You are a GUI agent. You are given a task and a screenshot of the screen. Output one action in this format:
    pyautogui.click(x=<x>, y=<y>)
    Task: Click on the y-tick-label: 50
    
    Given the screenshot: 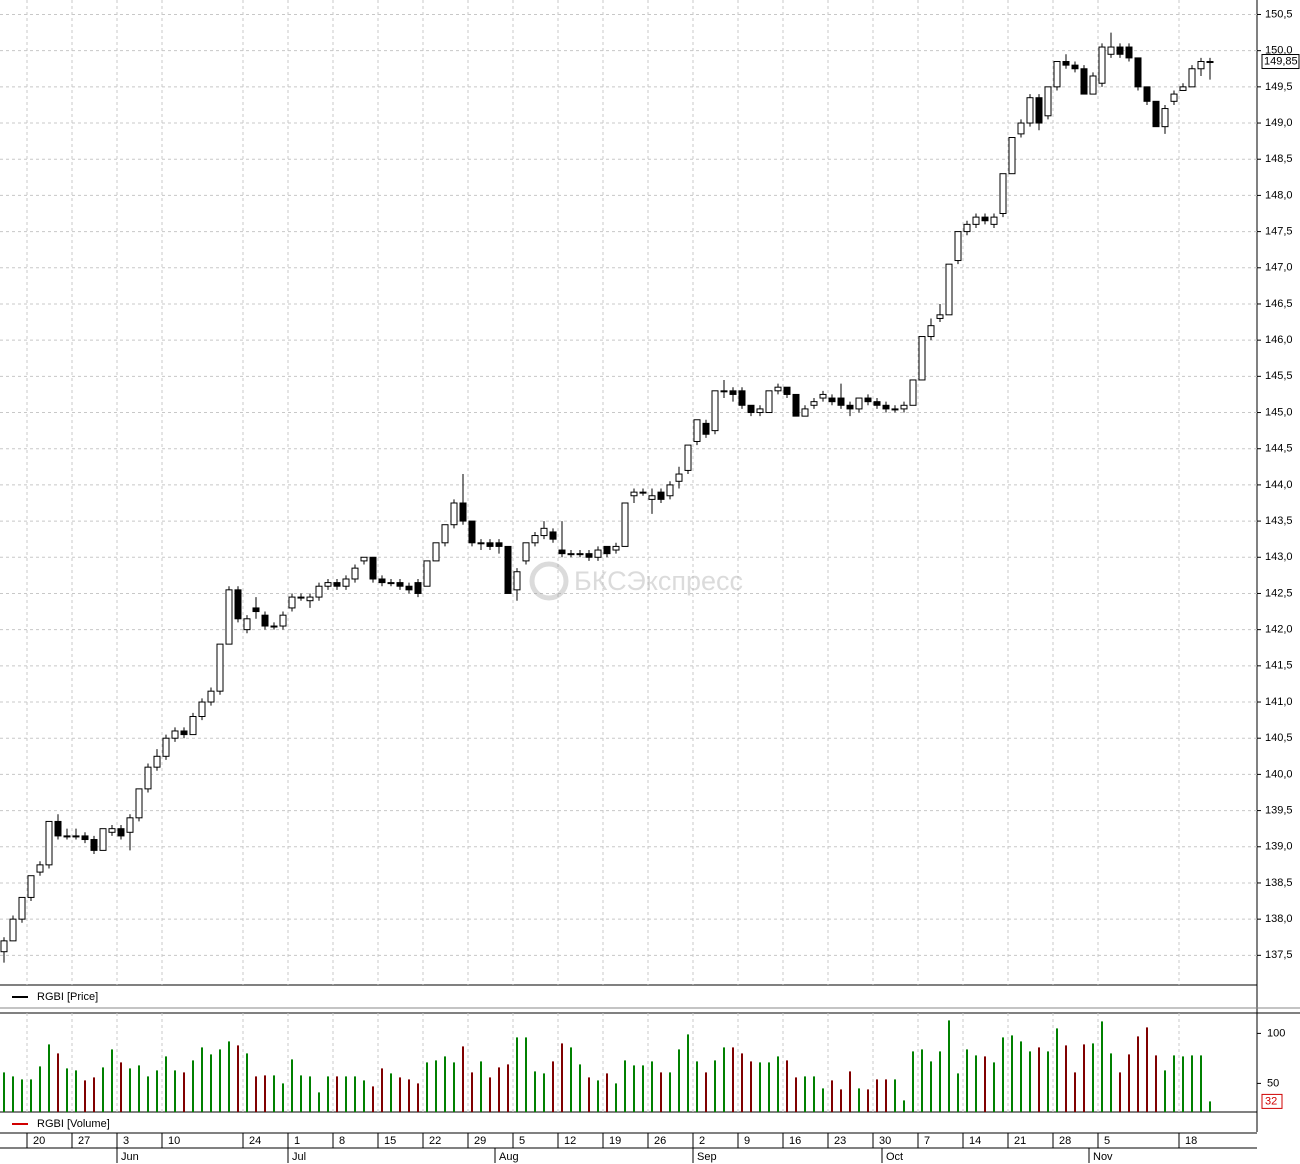 What is the action you would take?
    pyautogui.click(x=1273, y=1083)
    